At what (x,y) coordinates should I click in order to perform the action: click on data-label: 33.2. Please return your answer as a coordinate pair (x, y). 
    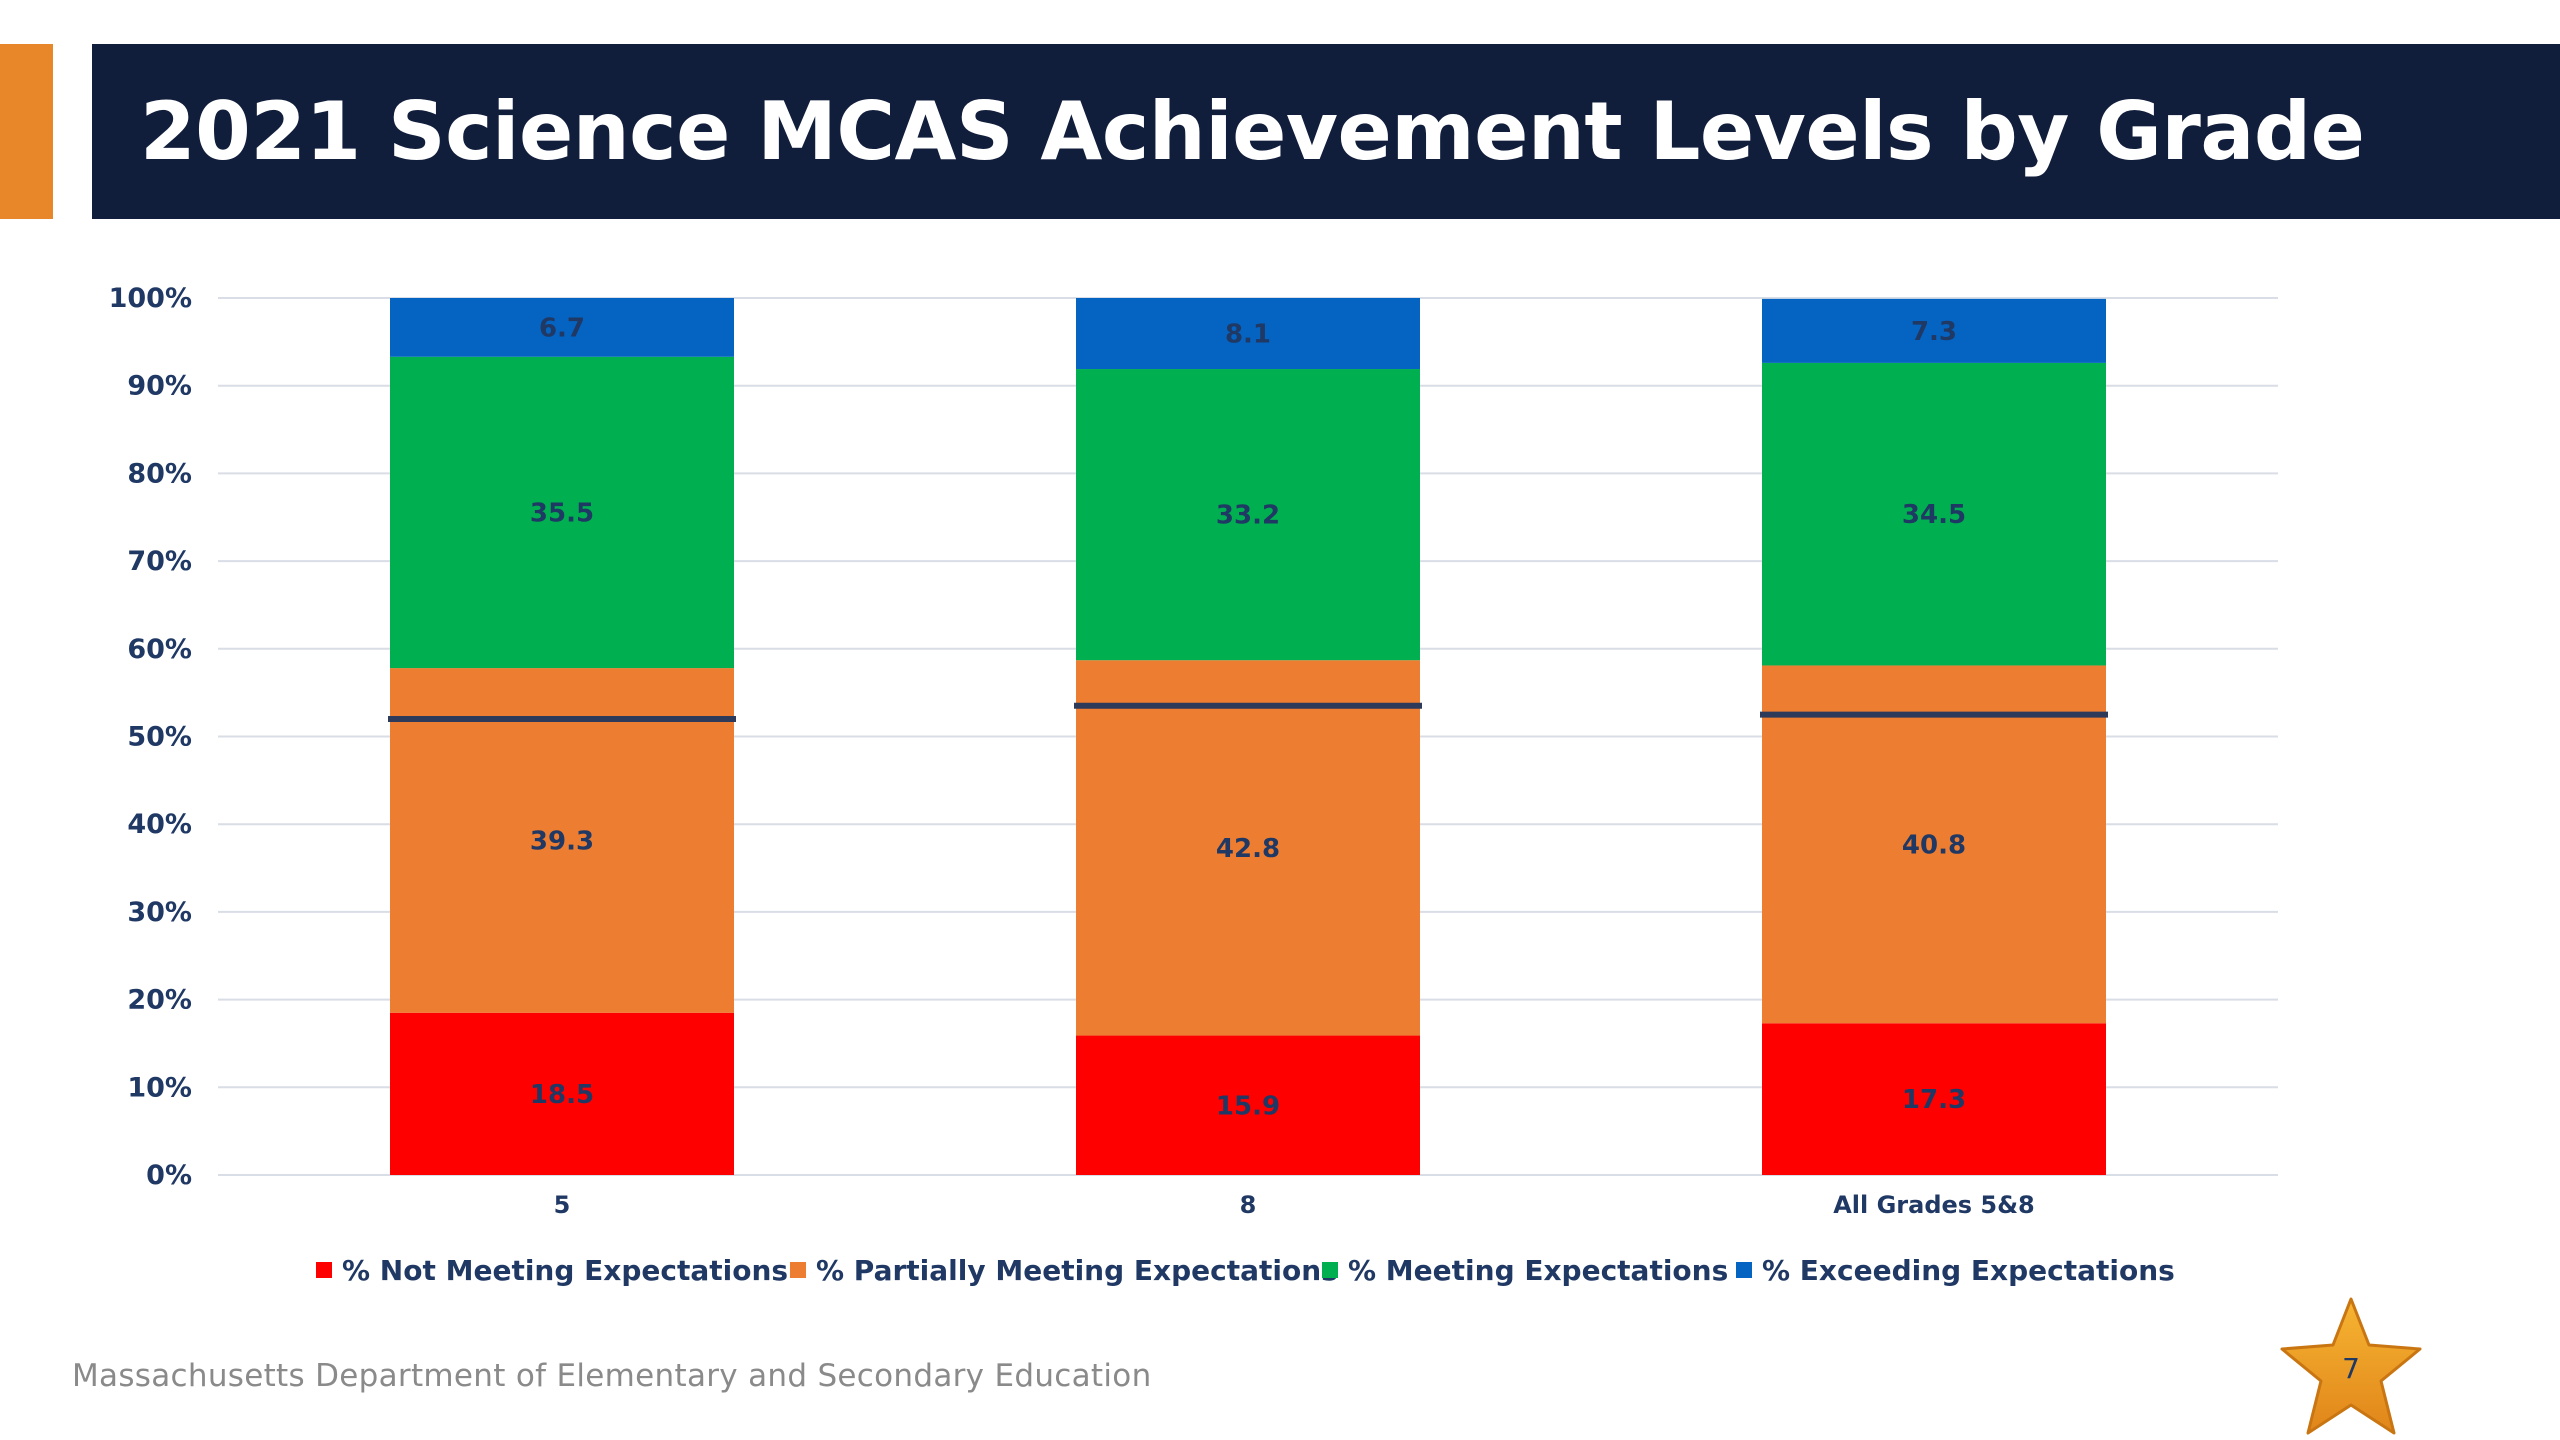
    Looking at the image, I should click on (1248, 516).